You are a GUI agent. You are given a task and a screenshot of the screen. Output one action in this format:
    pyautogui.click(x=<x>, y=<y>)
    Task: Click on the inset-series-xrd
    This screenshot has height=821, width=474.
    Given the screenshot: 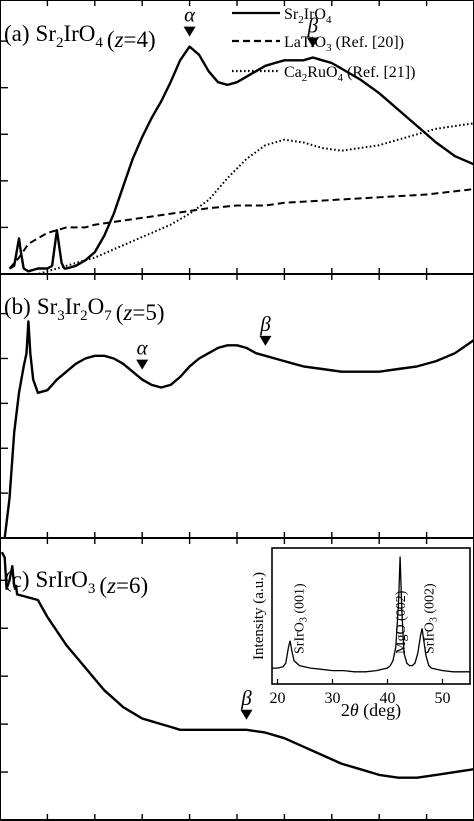 What is the action you would take?
    pyautogui.click(x=371, y=614)
    